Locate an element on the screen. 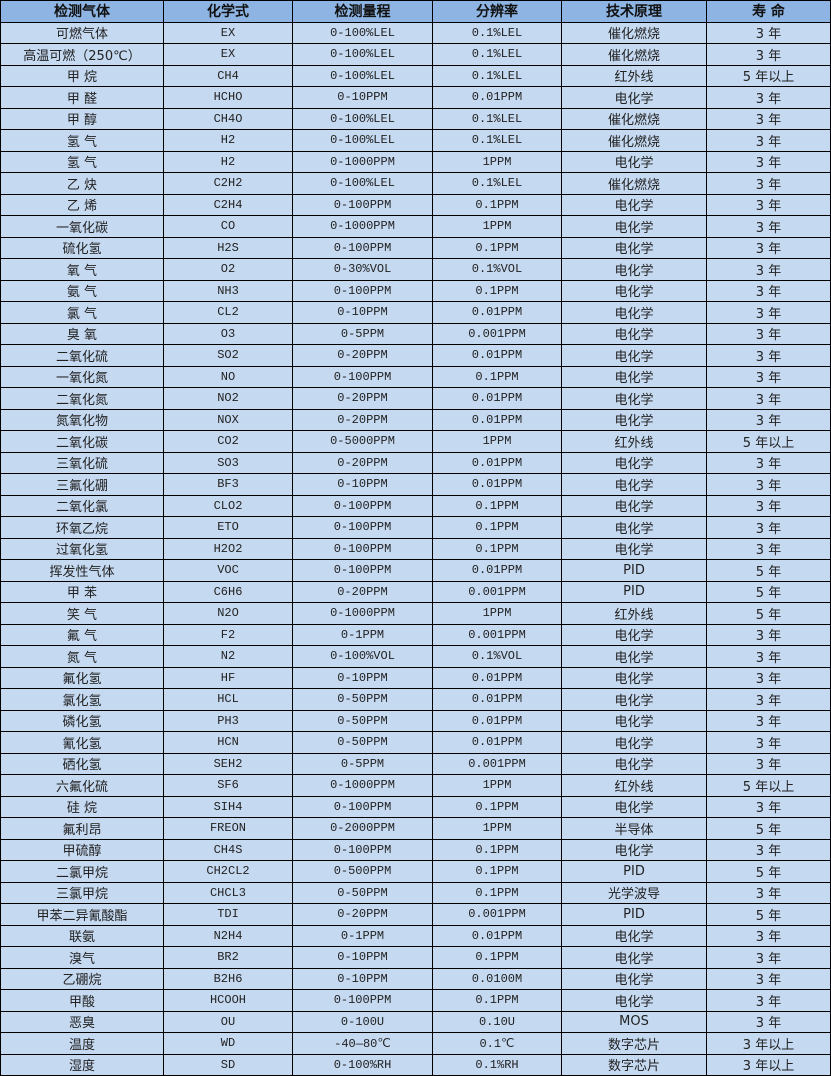 This screenshot has width=831, height=1076. gas-cell: 氮氧化物 is located at coordinates (82, 419).